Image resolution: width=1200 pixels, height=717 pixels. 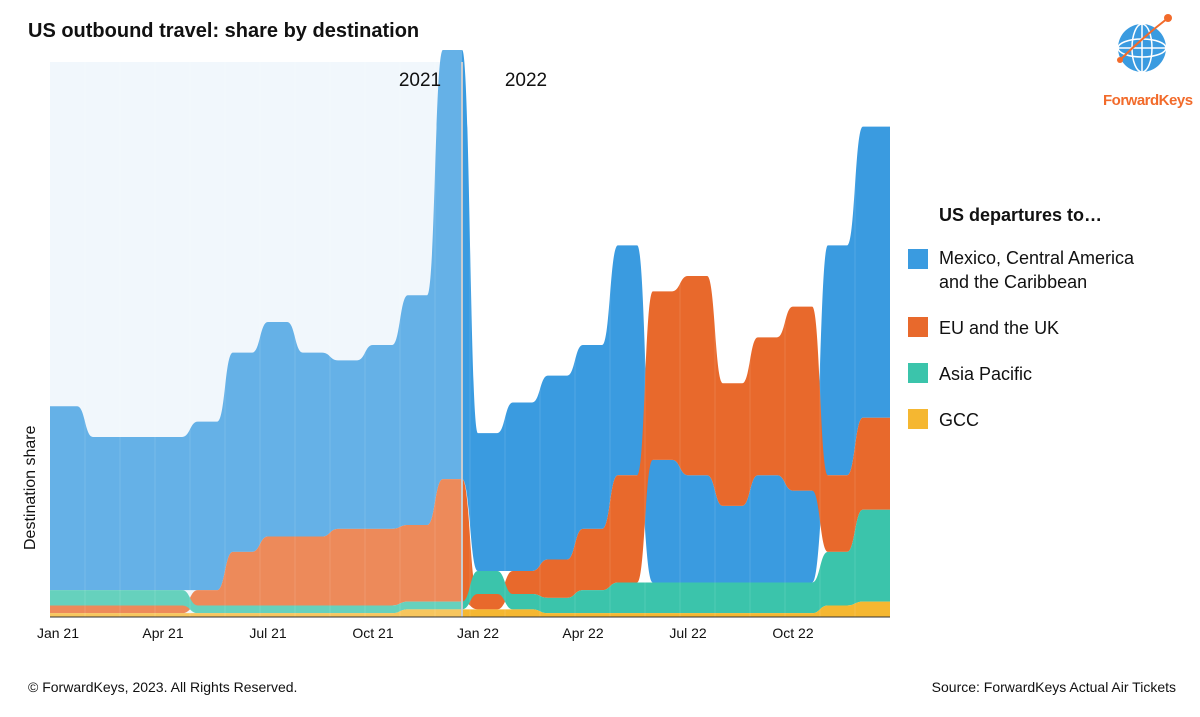 What do you see at coordinates (986, 374) in the screenshot?
I see `legend-label: Asia Pacific` at bounding box center [986, 374].